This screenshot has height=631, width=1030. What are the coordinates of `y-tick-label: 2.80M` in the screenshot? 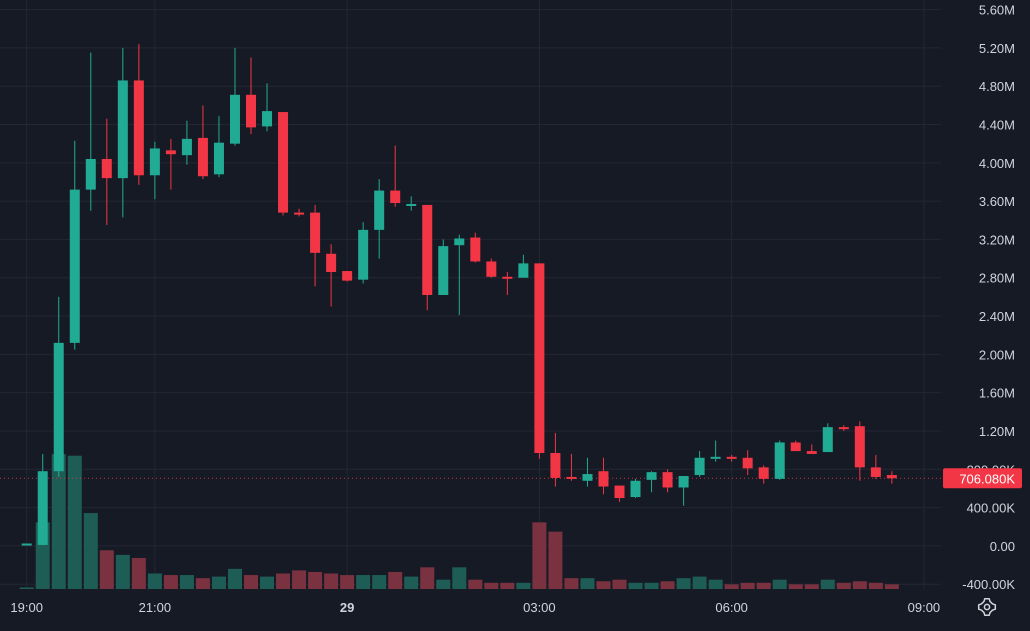 It's located at (997, 278).